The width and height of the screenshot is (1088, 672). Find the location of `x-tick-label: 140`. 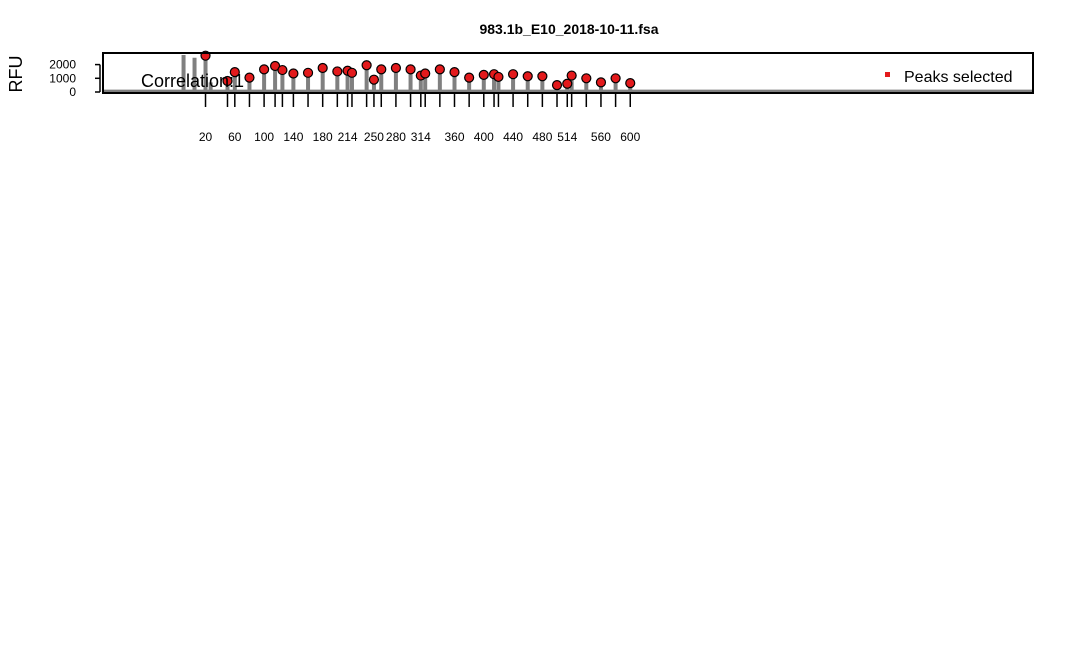

x-tick-label: 140 is located at coordinates (293, 137).